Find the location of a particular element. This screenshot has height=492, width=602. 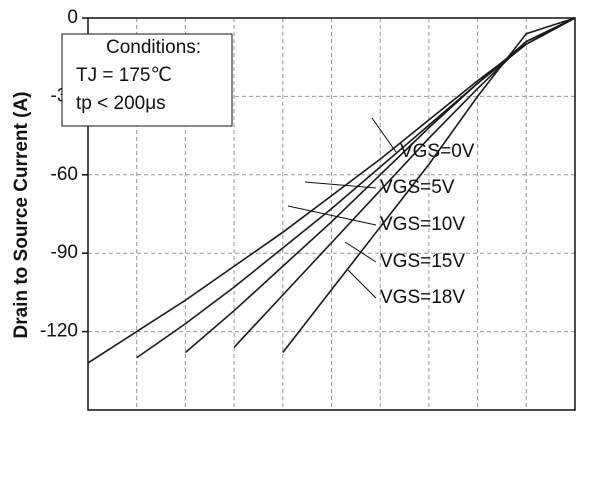

y-tick-label: -90 is located at coordinates (64, 252).